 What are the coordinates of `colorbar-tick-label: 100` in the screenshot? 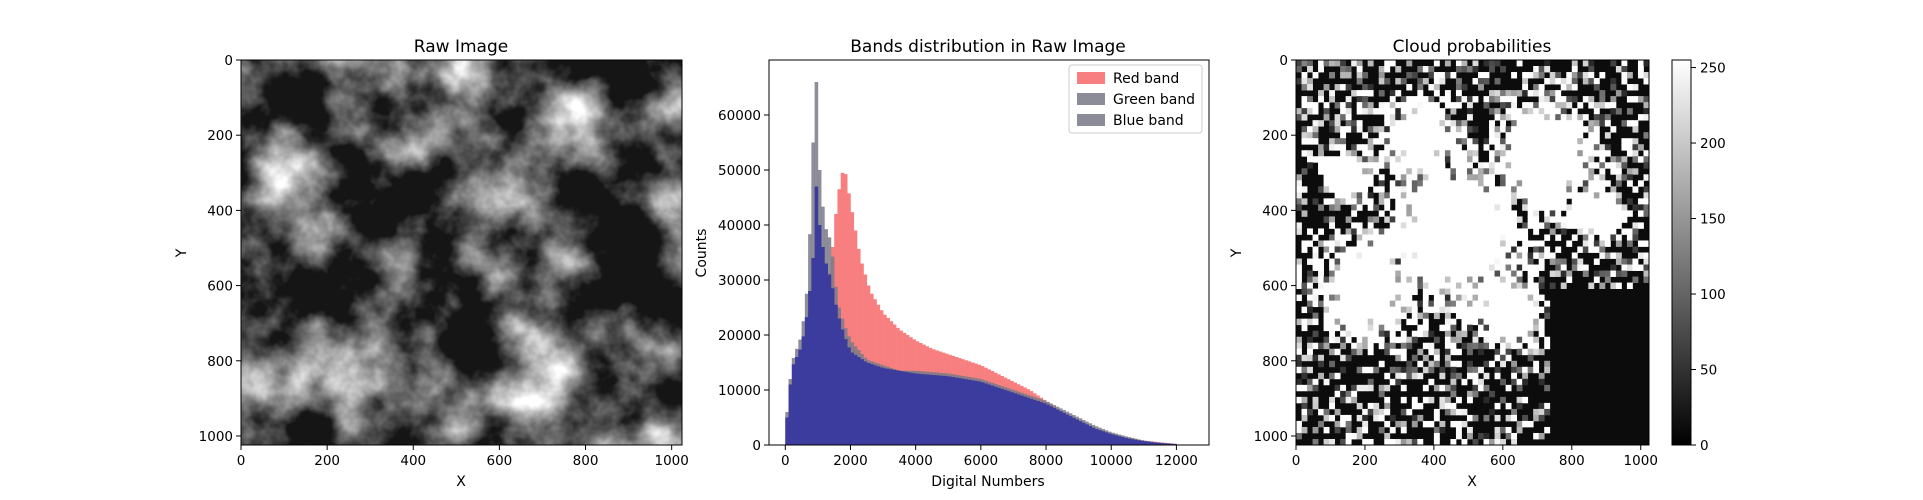 It's located at (1713, 295).